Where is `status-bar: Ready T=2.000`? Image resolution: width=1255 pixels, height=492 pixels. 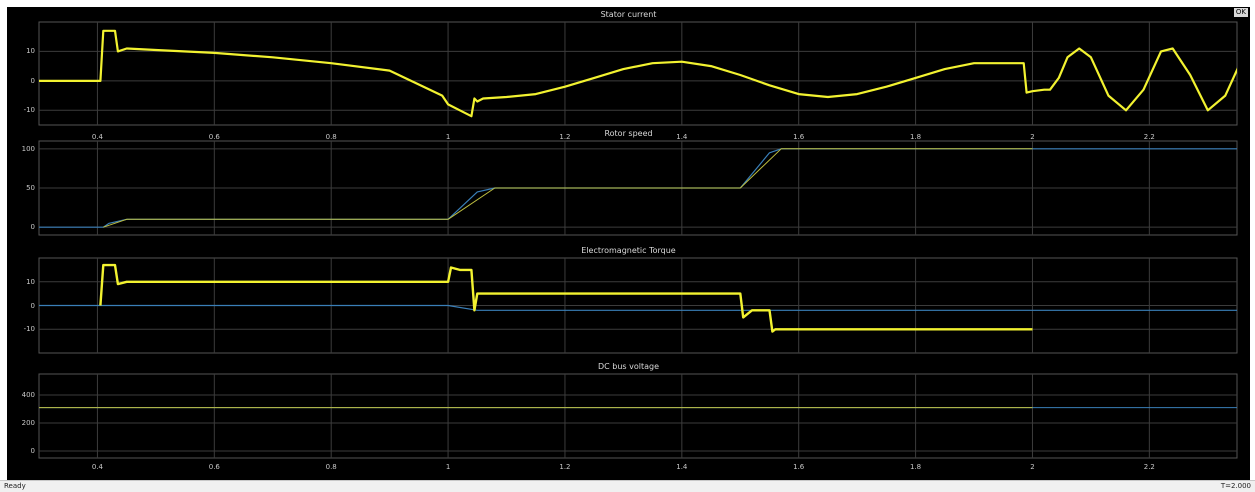 status-bar: Ready T=2.000 is located at coordinates (627, 486).